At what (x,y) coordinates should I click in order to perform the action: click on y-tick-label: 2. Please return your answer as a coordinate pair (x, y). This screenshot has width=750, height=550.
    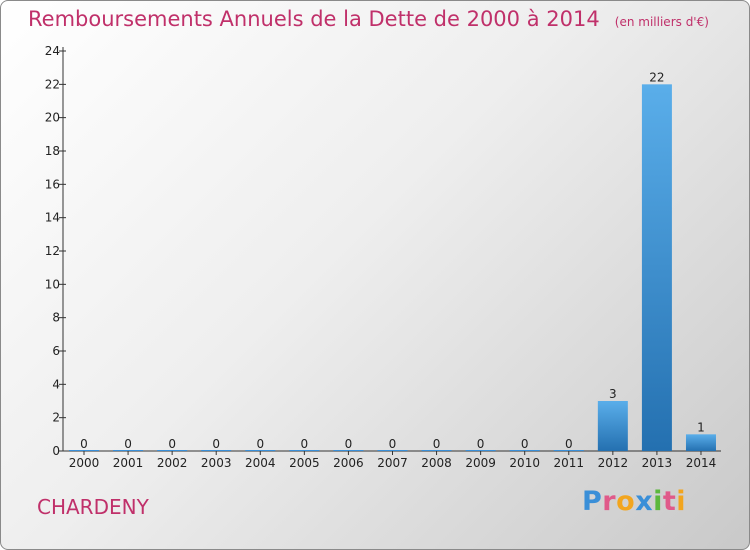
    Looking at the image, I should click on (56, 418).